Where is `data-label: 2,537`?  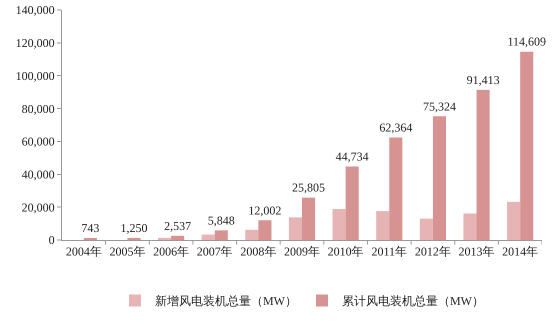
data-label: 2,537 is located at coordinates (178, 225).